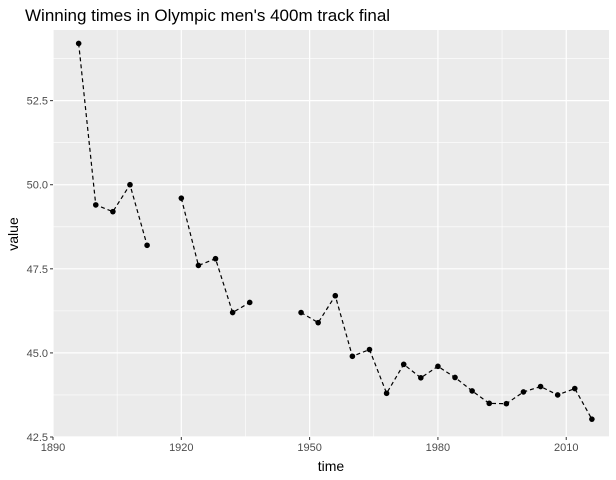  What do you see at coordinates (438, 448) in the screenshot?
I see `x-tick-label: 1980` at bounding box center [438, 448].